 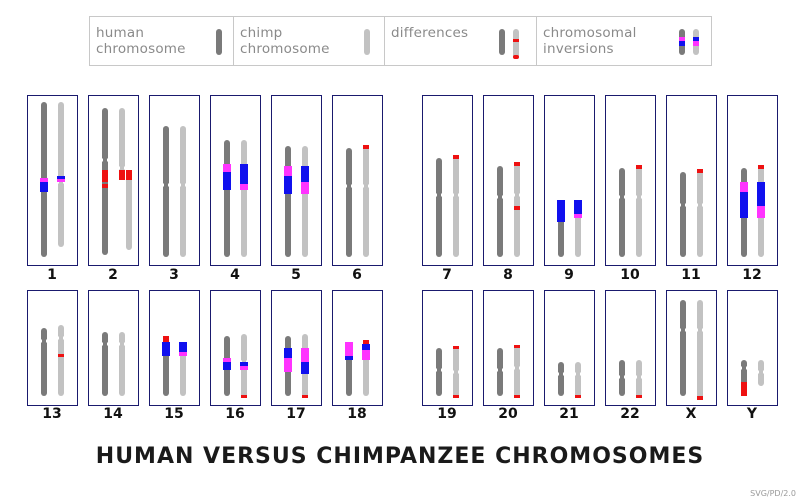 What do you see at coordinates (630, 275) in the screenshot?
I see `chromosome-label-10: 10` at bounding box center [630, 275].